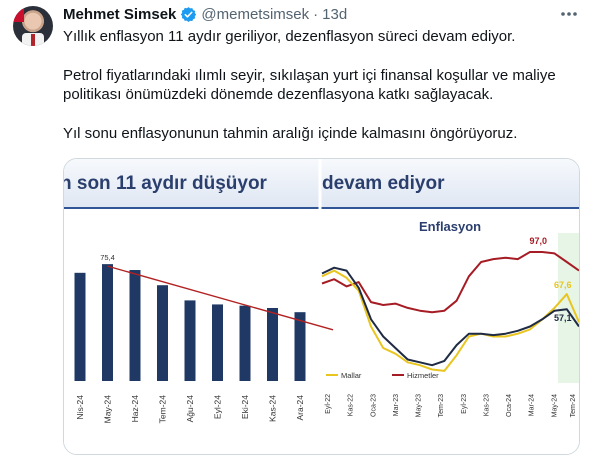 This screenshot has width=593, height=457. I want to click on tweet-timestamp: 13d, so click(335, 14).